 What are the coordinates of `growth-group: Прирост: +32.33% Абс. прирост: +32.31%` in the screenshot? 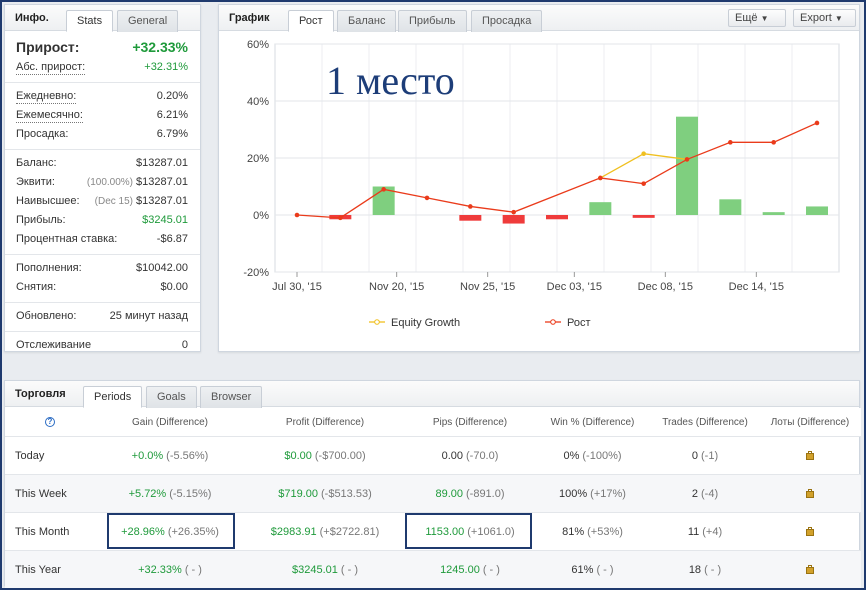 It's located at (102, 57).